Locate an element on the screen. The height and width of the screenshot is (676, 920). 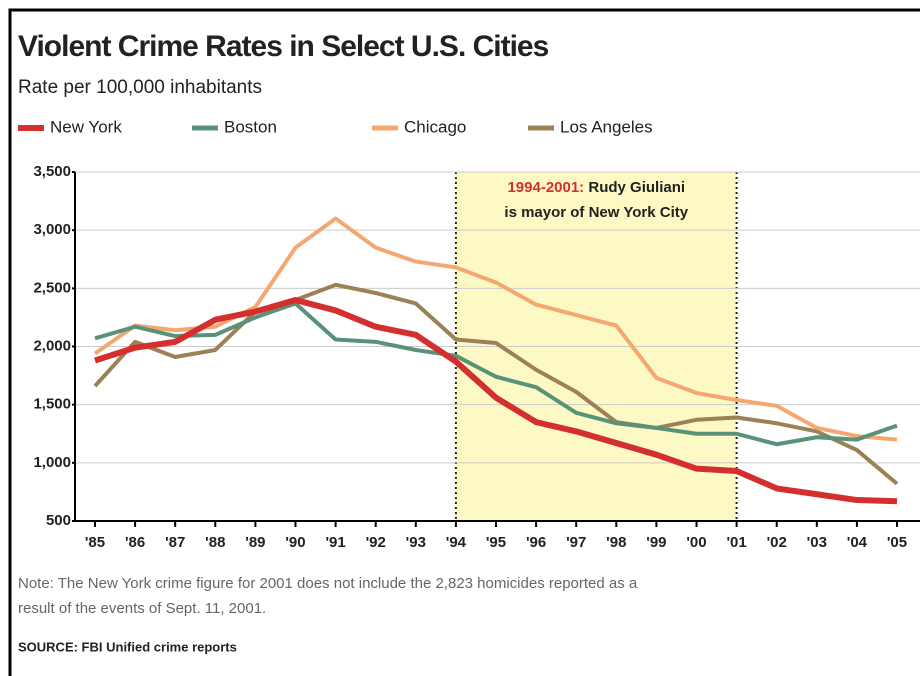
x-tick-label: '86 is located at coordinates (135, 542).